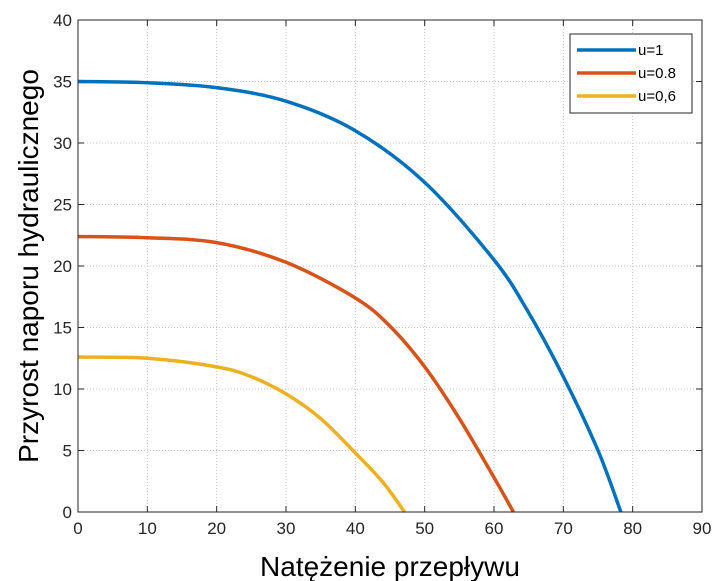 Image resolution: width=718 pixels, height=581 pixels. I want to click on y-tick-label: 20, so click(62, 266).